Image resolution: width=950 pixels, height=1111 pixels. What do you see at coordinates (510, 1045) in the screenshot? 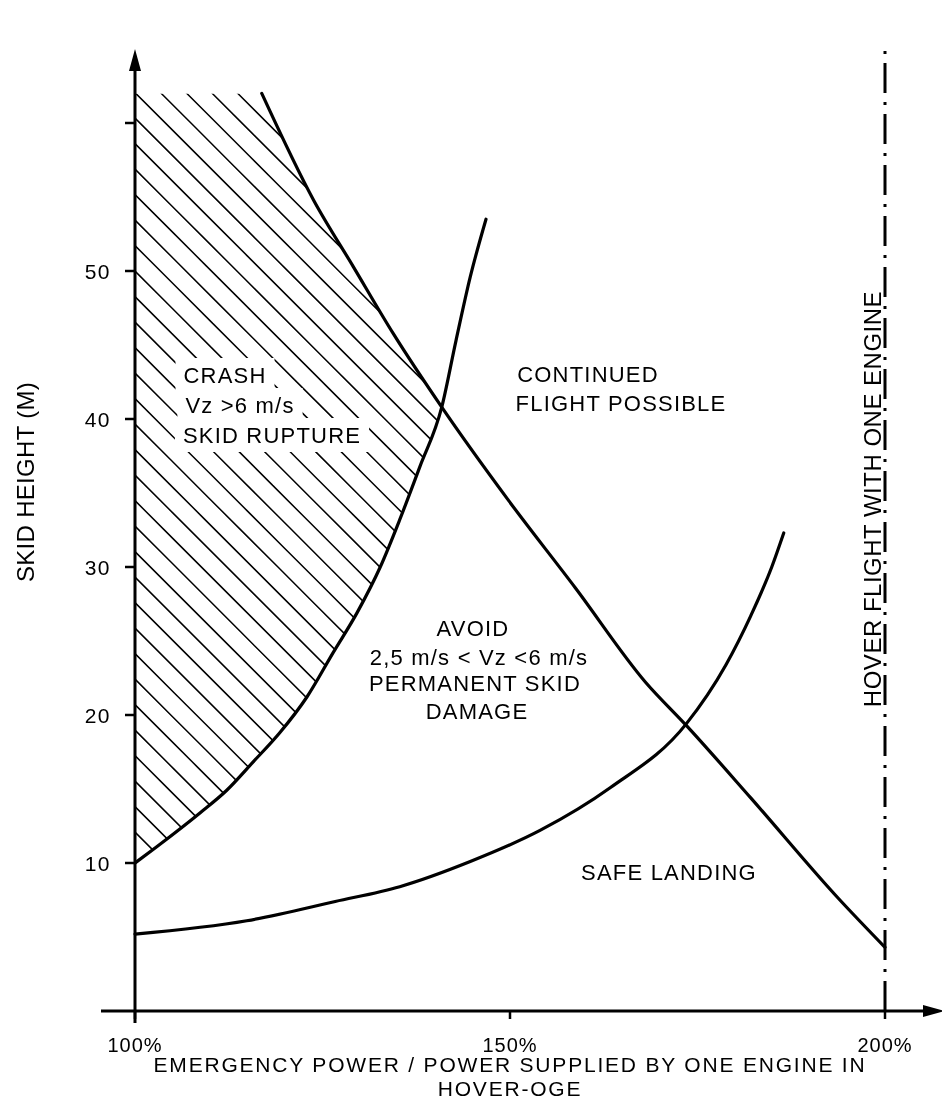
I see `x-tick-label: 150%` at bounding box center [510, 1045].